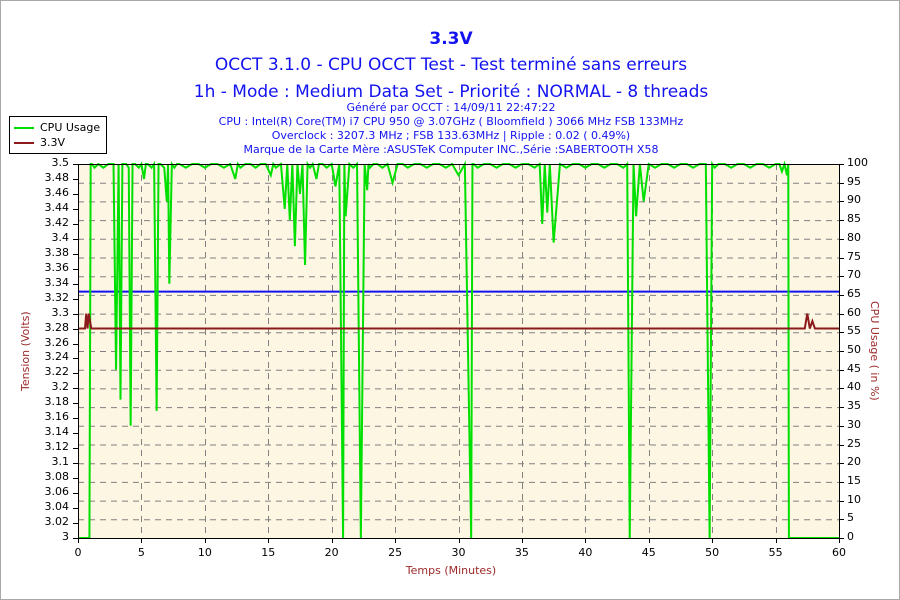 This screenshot has width=900, height=600. What do you see at coordinates (57, 192) in the screenshot?
I see `y-axis-left-tick-label: 3.46` at bounding box center [57, 192].